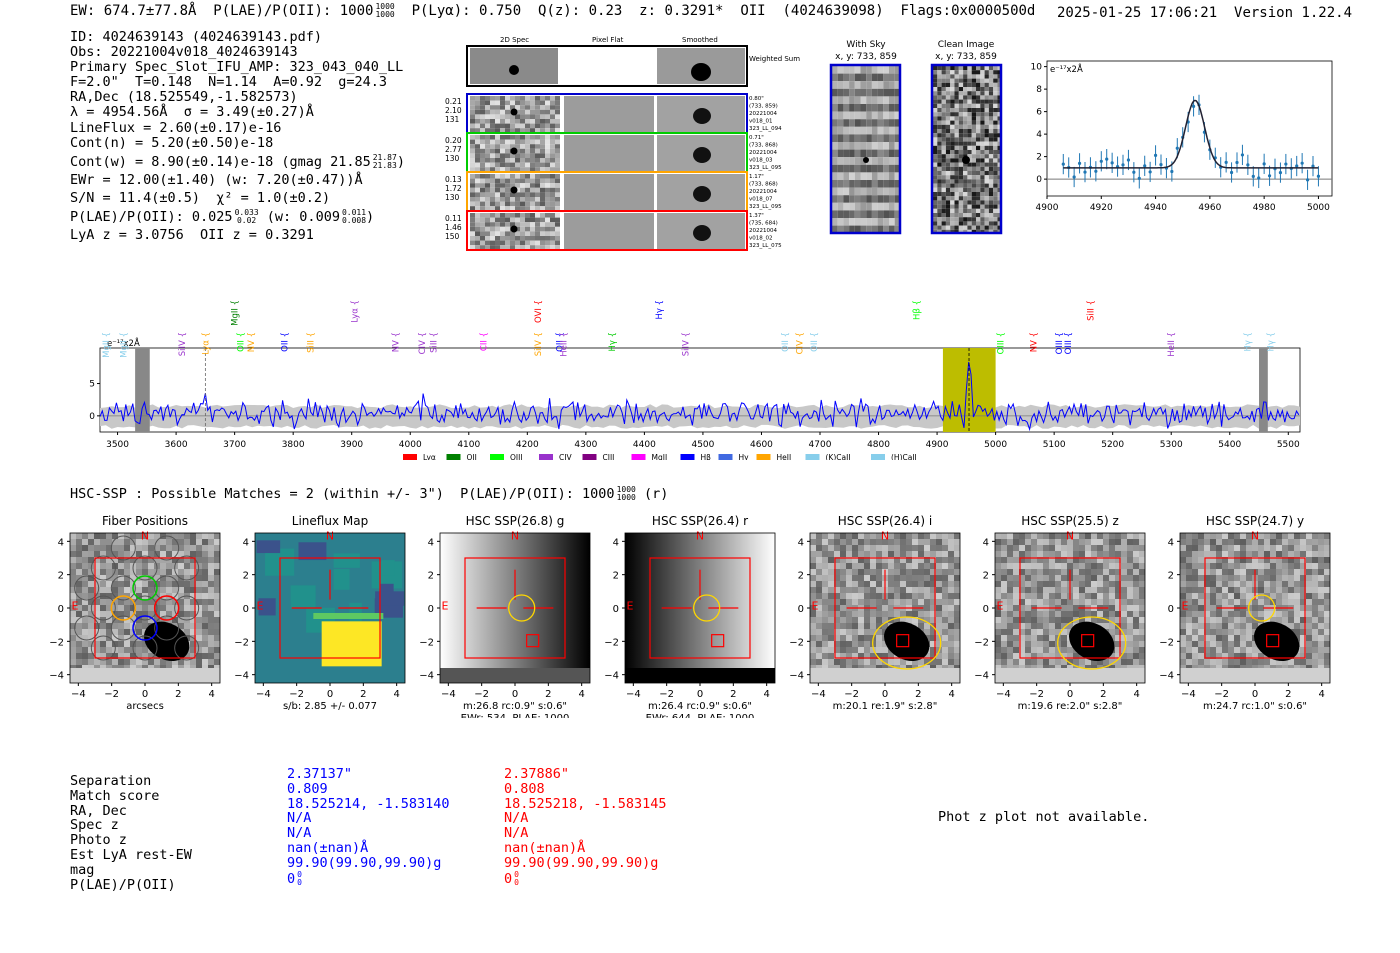 This screenshot has width=1400, height=953. What do you see at coordinates (700, 675) in the screenshot?
I see `hsc-bottom-strip` at bounding box center [700, 675].